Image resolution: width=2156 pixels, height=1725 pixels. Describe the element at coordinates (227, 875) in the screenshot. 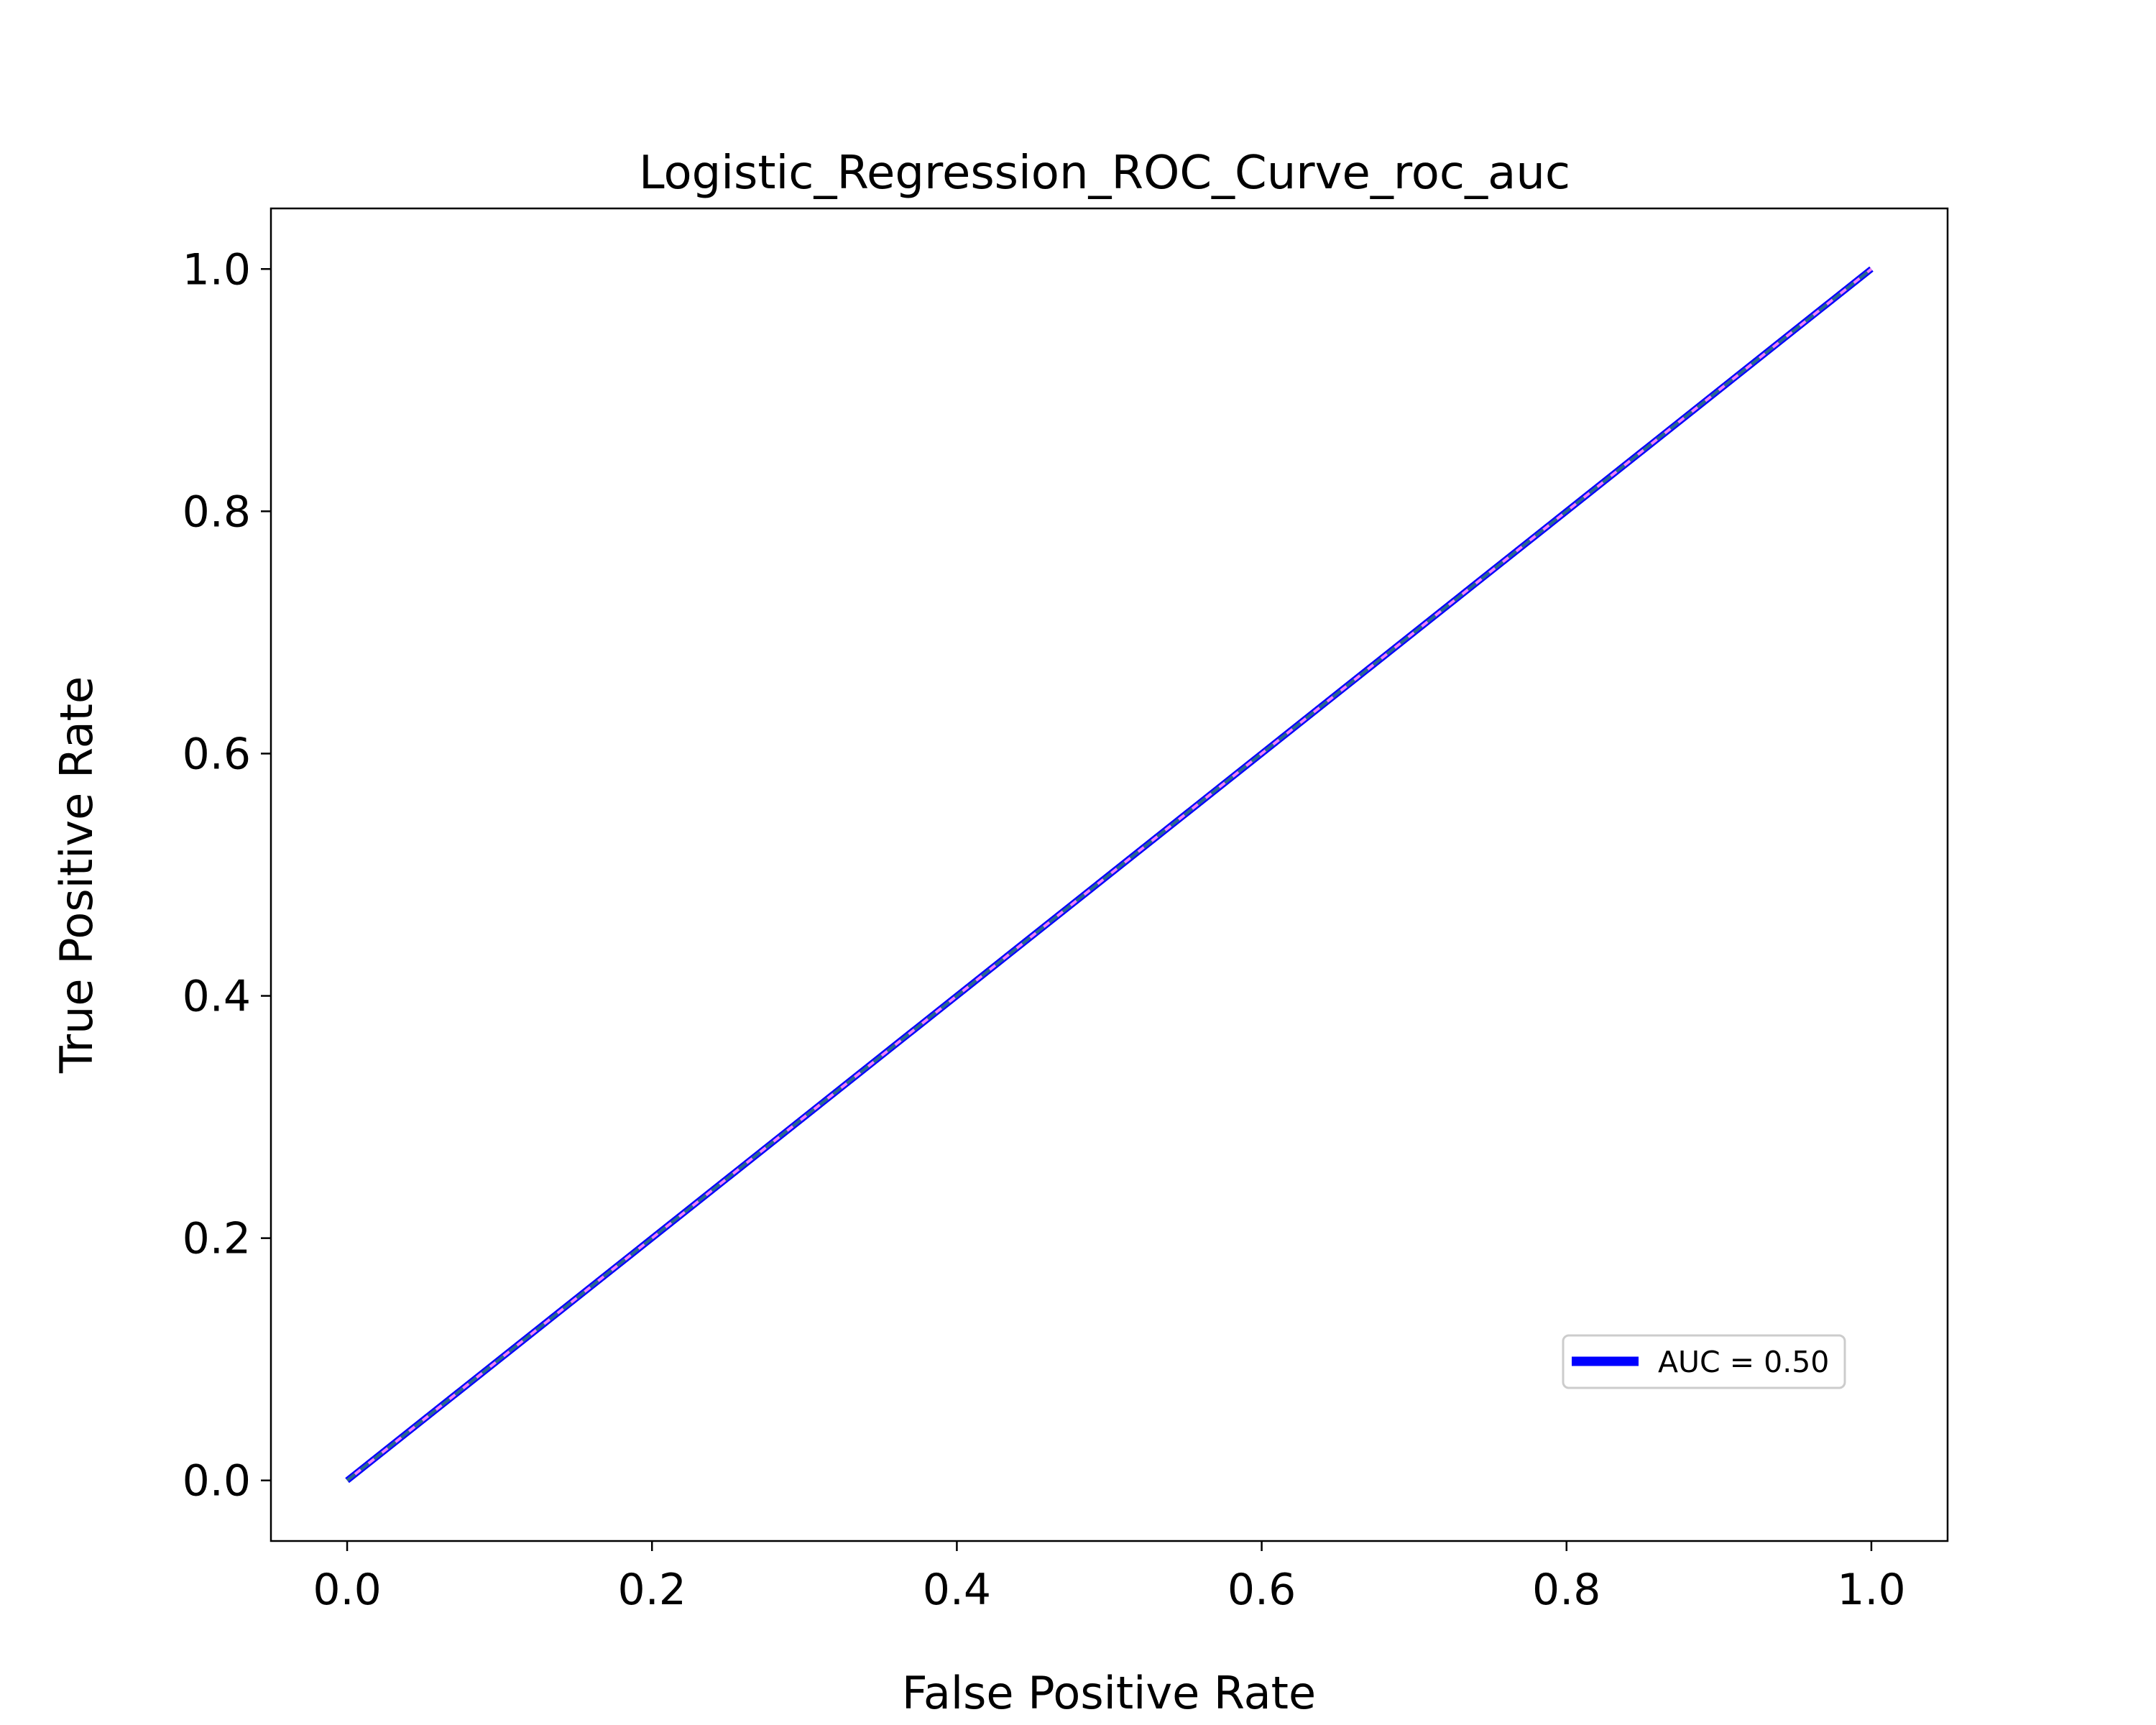

I see `y-axis-ticks: 0.0 0.2 0.4 0.6 0.8 1.0` at that location.